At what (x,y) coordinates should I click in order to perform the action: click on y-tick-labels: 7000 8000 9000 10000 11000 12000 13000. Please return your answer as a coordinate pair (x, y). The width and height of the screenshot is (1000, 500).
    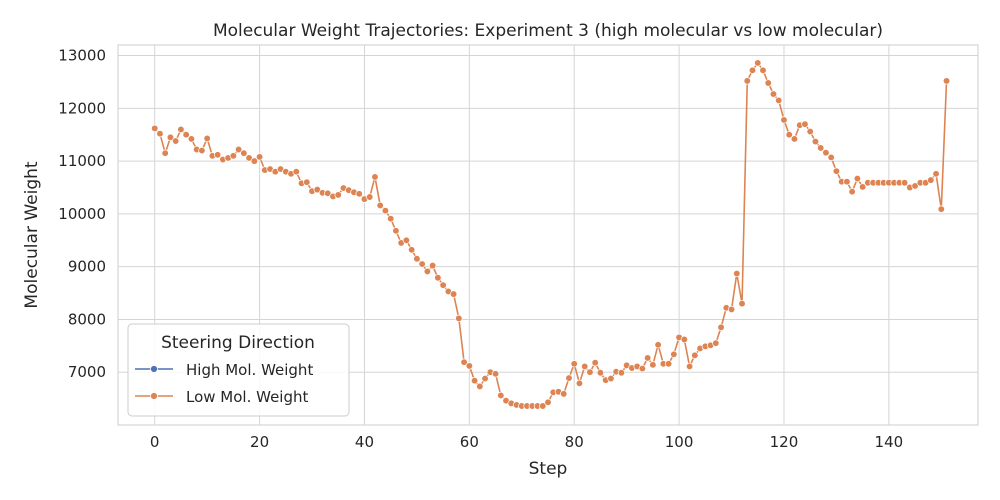
    Looking at the image, I should click on (82, 214).